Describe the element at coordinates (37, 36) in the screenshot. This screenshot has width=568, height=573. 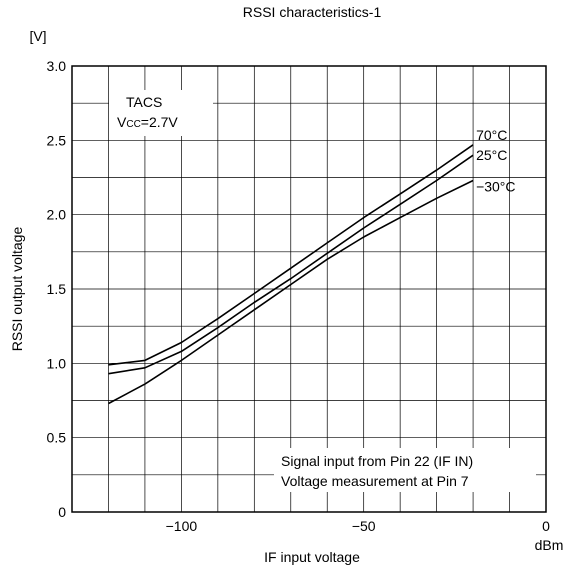
I see `y-axis-unit: [V]` at that location.